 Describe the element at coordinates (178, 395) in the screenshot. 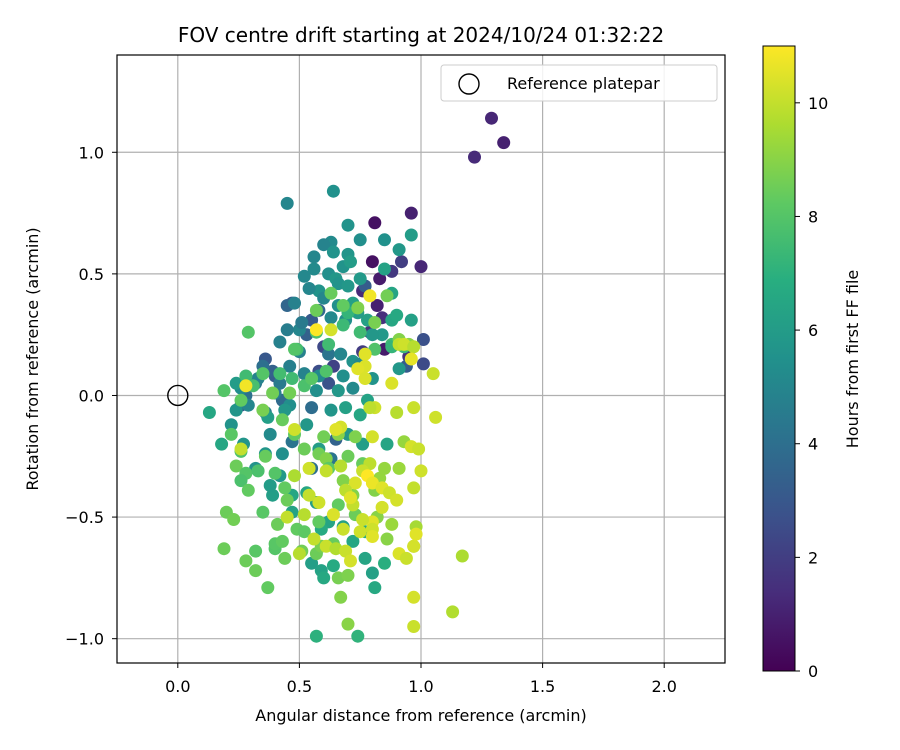

I see `reference-platepar-marker` at that location.